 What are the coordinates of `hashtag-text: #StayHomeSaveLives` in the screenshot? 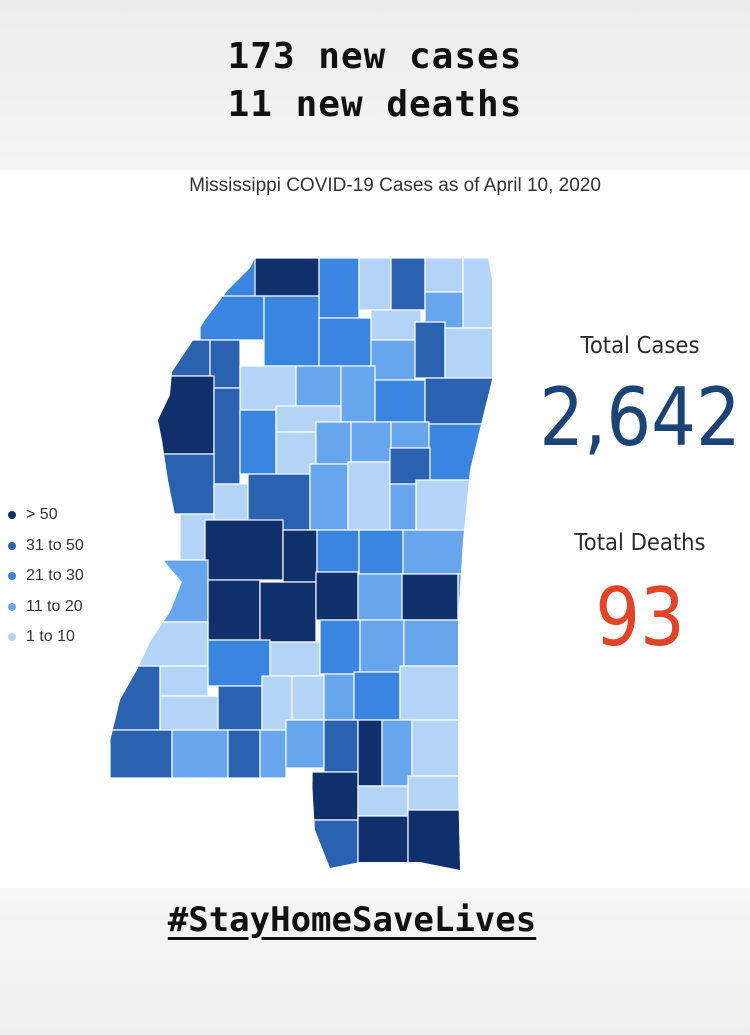 It's located at (352, 920).